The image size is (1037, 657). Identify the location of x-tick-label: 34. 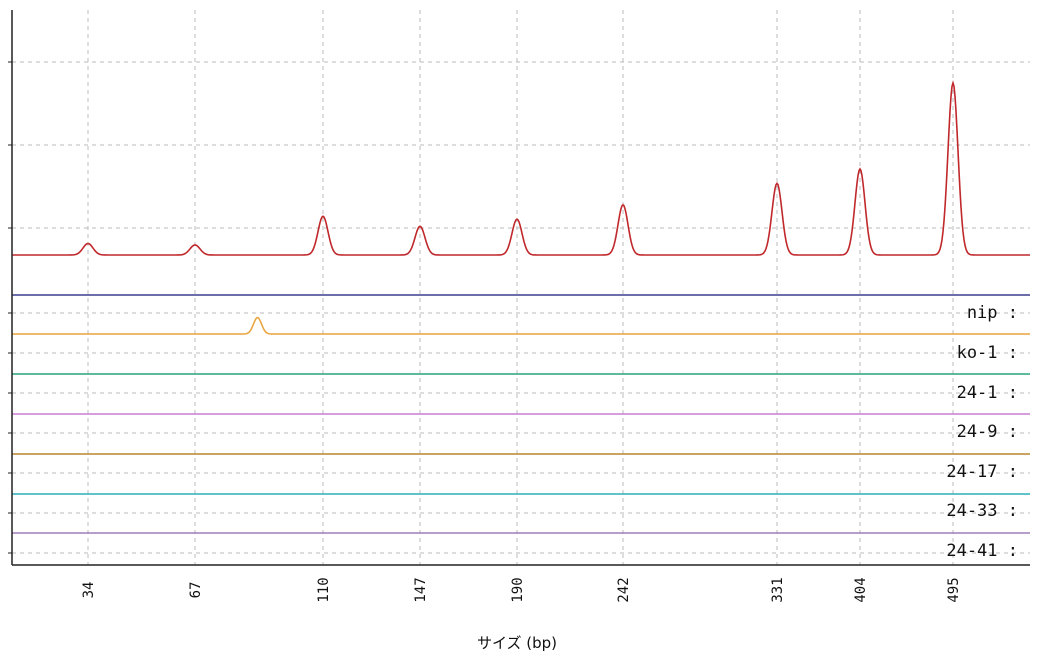
(89, 590).